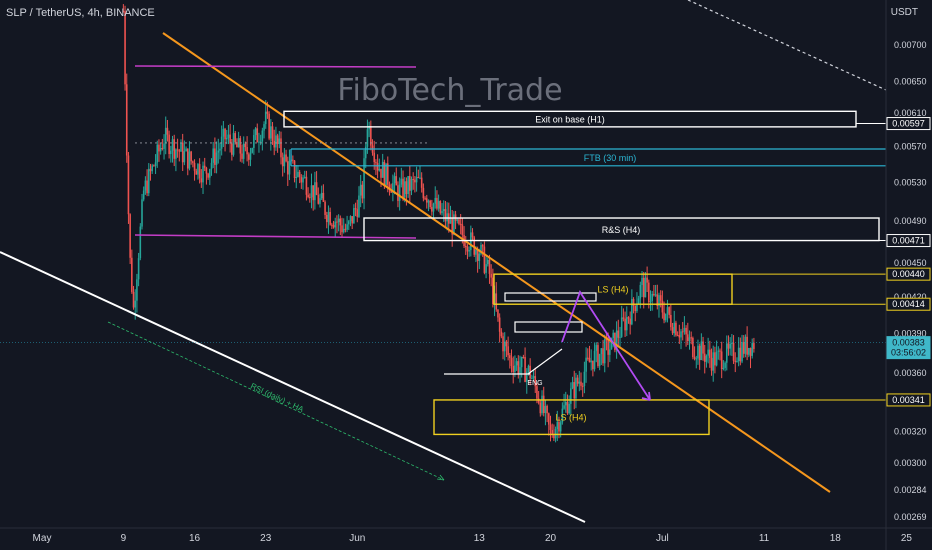 This screenshot has width=932, height=550. What do you see at coordinates (621, 230) in the screenshot?
I see `zone-label: R&S (H4)` at bounding box center [621, 230].